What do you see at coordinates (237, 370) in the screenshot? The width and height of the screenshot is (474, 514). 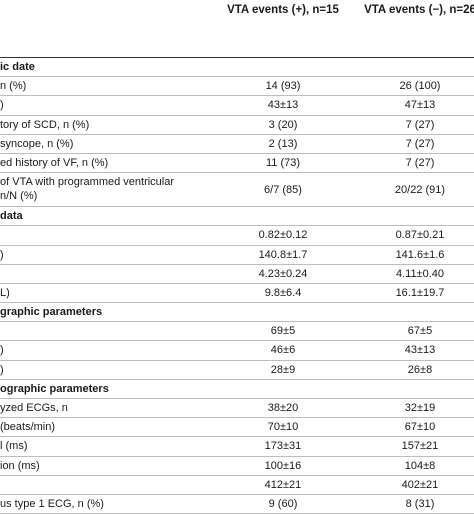 I see `table-row: ) 28±9 26±8` at bounding box center [237, 370].